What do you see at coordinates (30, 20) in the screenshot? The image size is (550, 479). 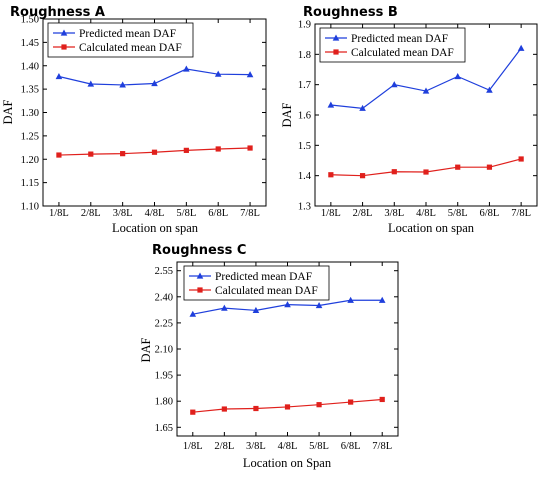 I see `y-tick-label: 1.50` at bounding box center [30, 20].